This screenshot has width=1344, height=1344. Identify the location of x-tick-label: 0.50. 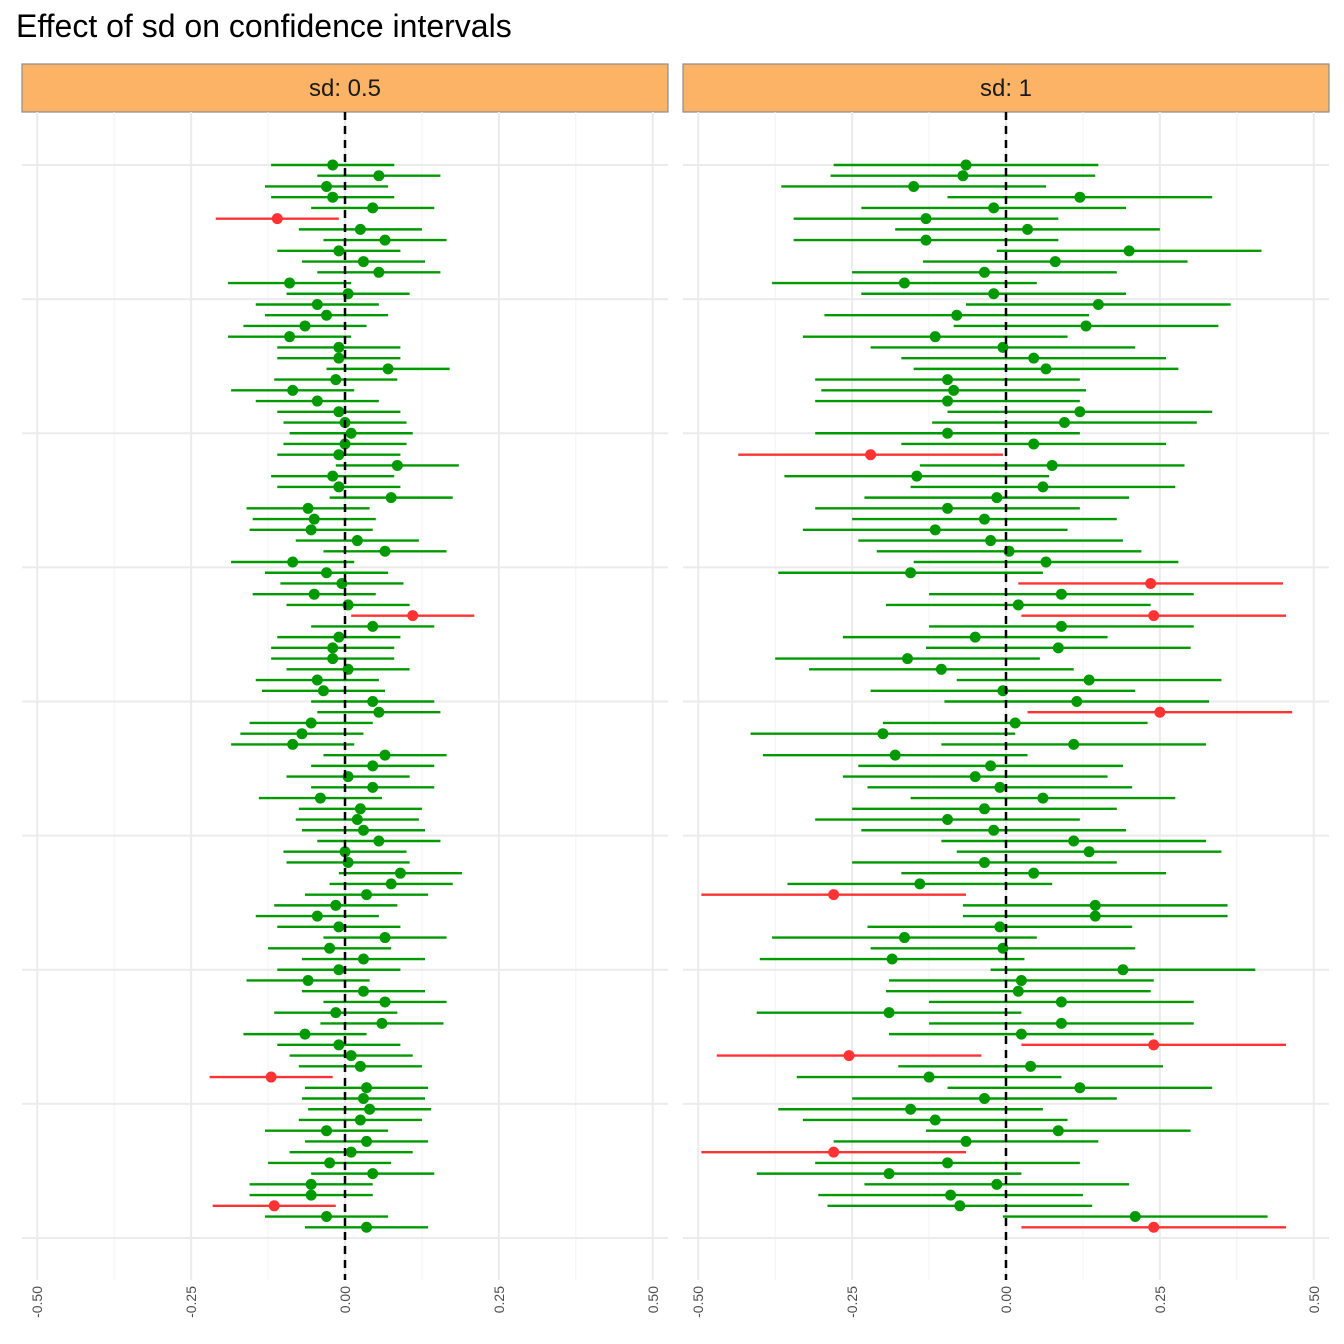
(653, 1299).